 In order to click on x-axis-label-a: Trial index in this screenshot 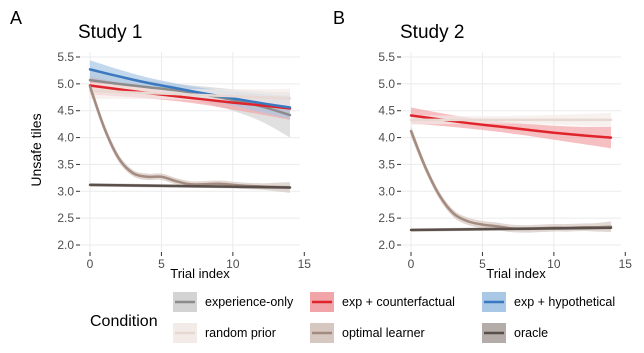, I will do `click(200, 273)`.